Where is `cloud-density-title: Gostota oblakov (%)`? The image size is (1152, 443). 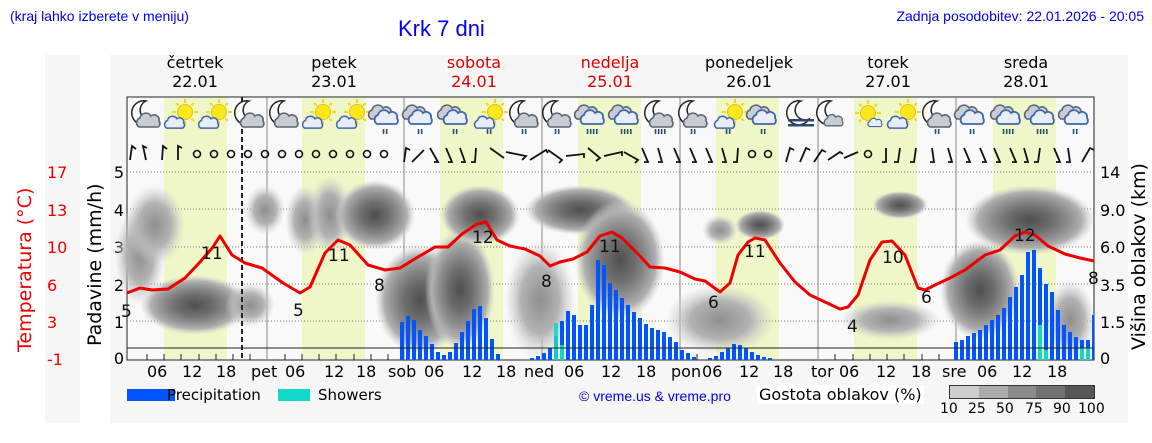
cloud-density-title: Gostota oblakov (%) is located at coordinates (840, 394).